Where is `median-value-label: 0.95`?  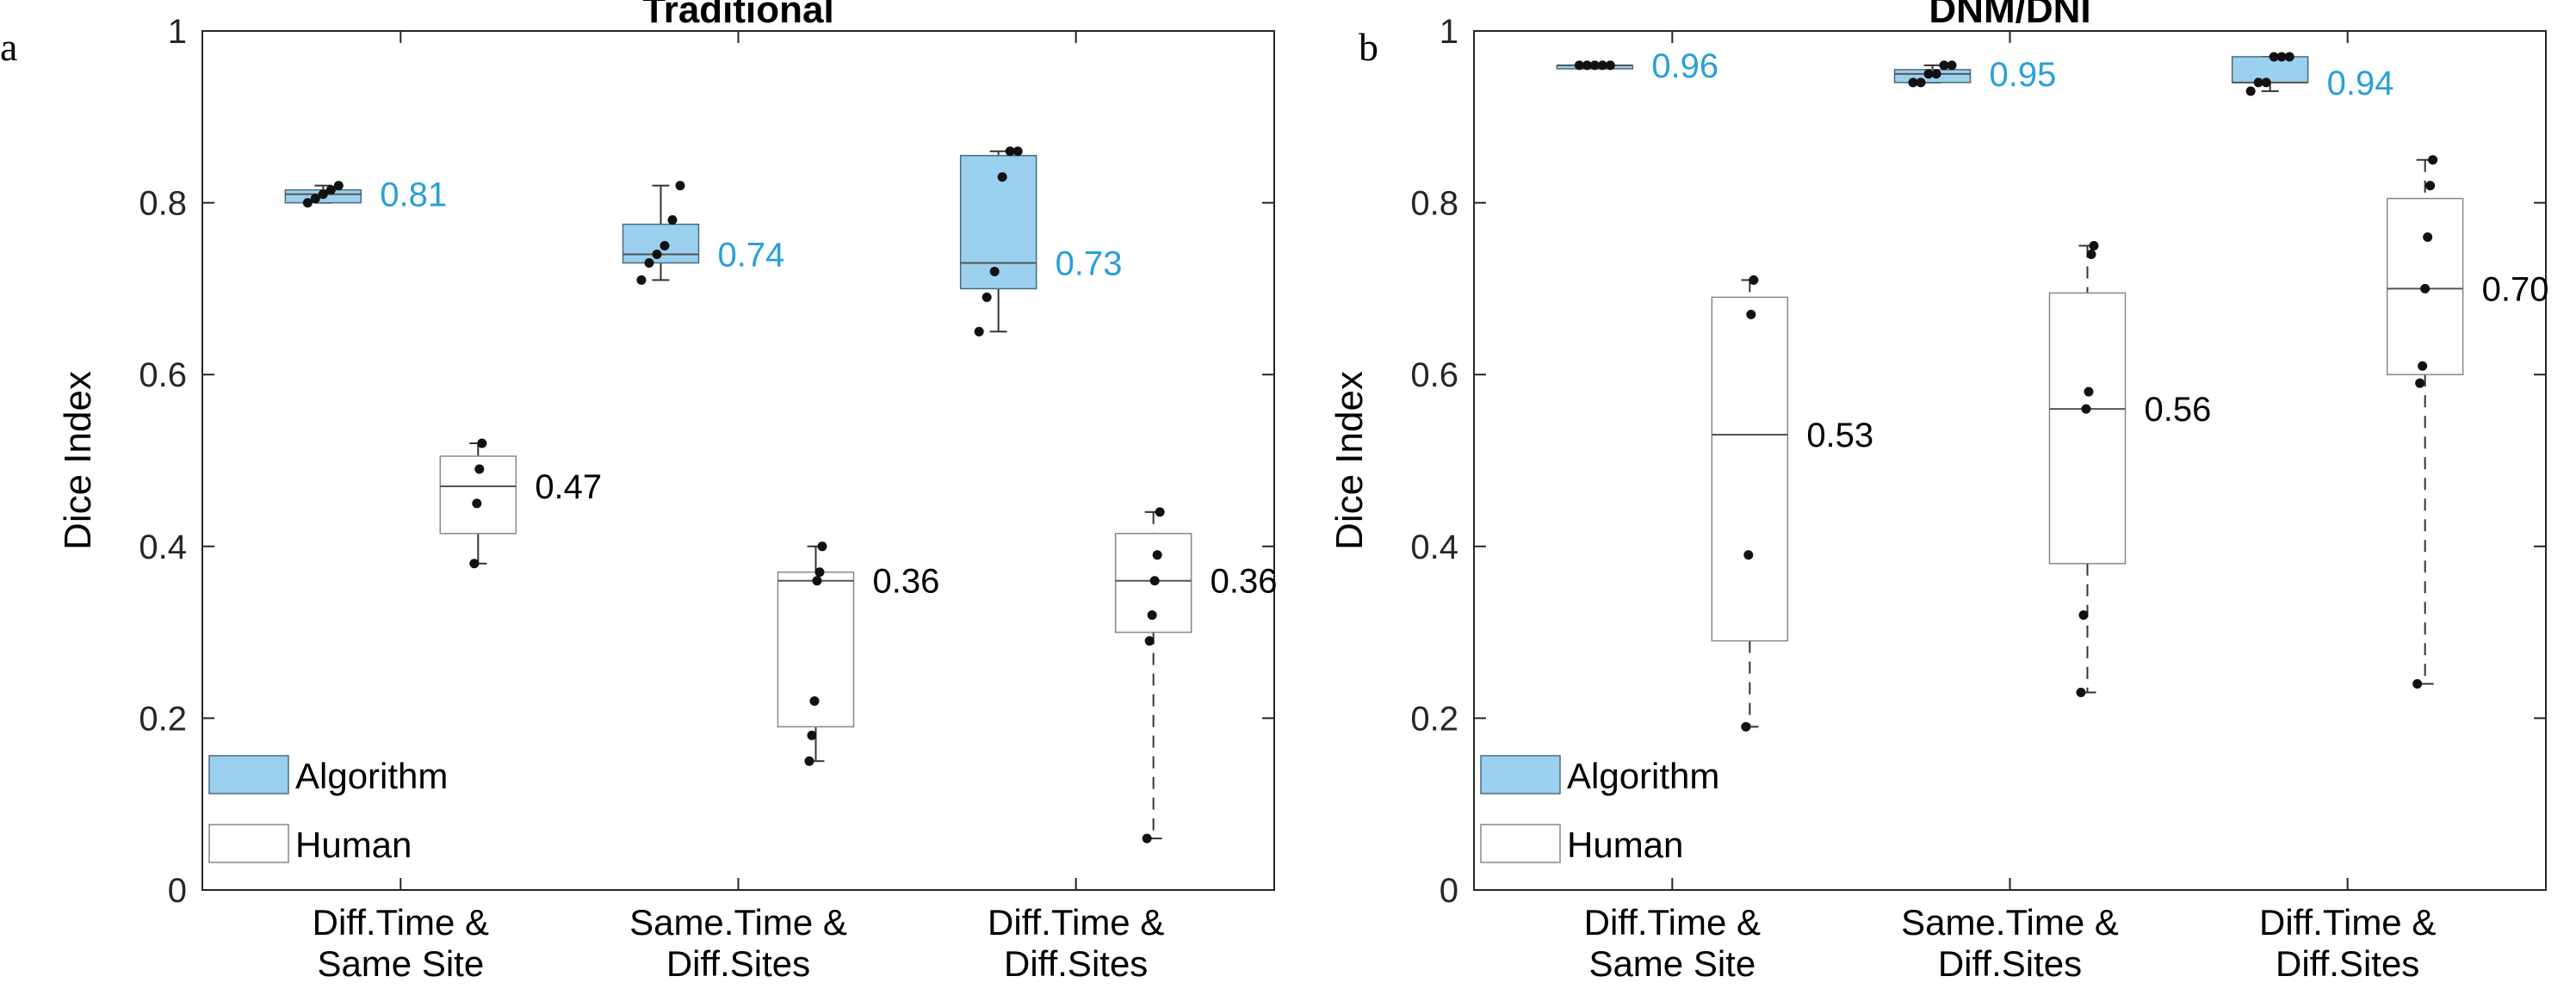
median-value-label: 0.95 is located at coordinates (2023, 75).